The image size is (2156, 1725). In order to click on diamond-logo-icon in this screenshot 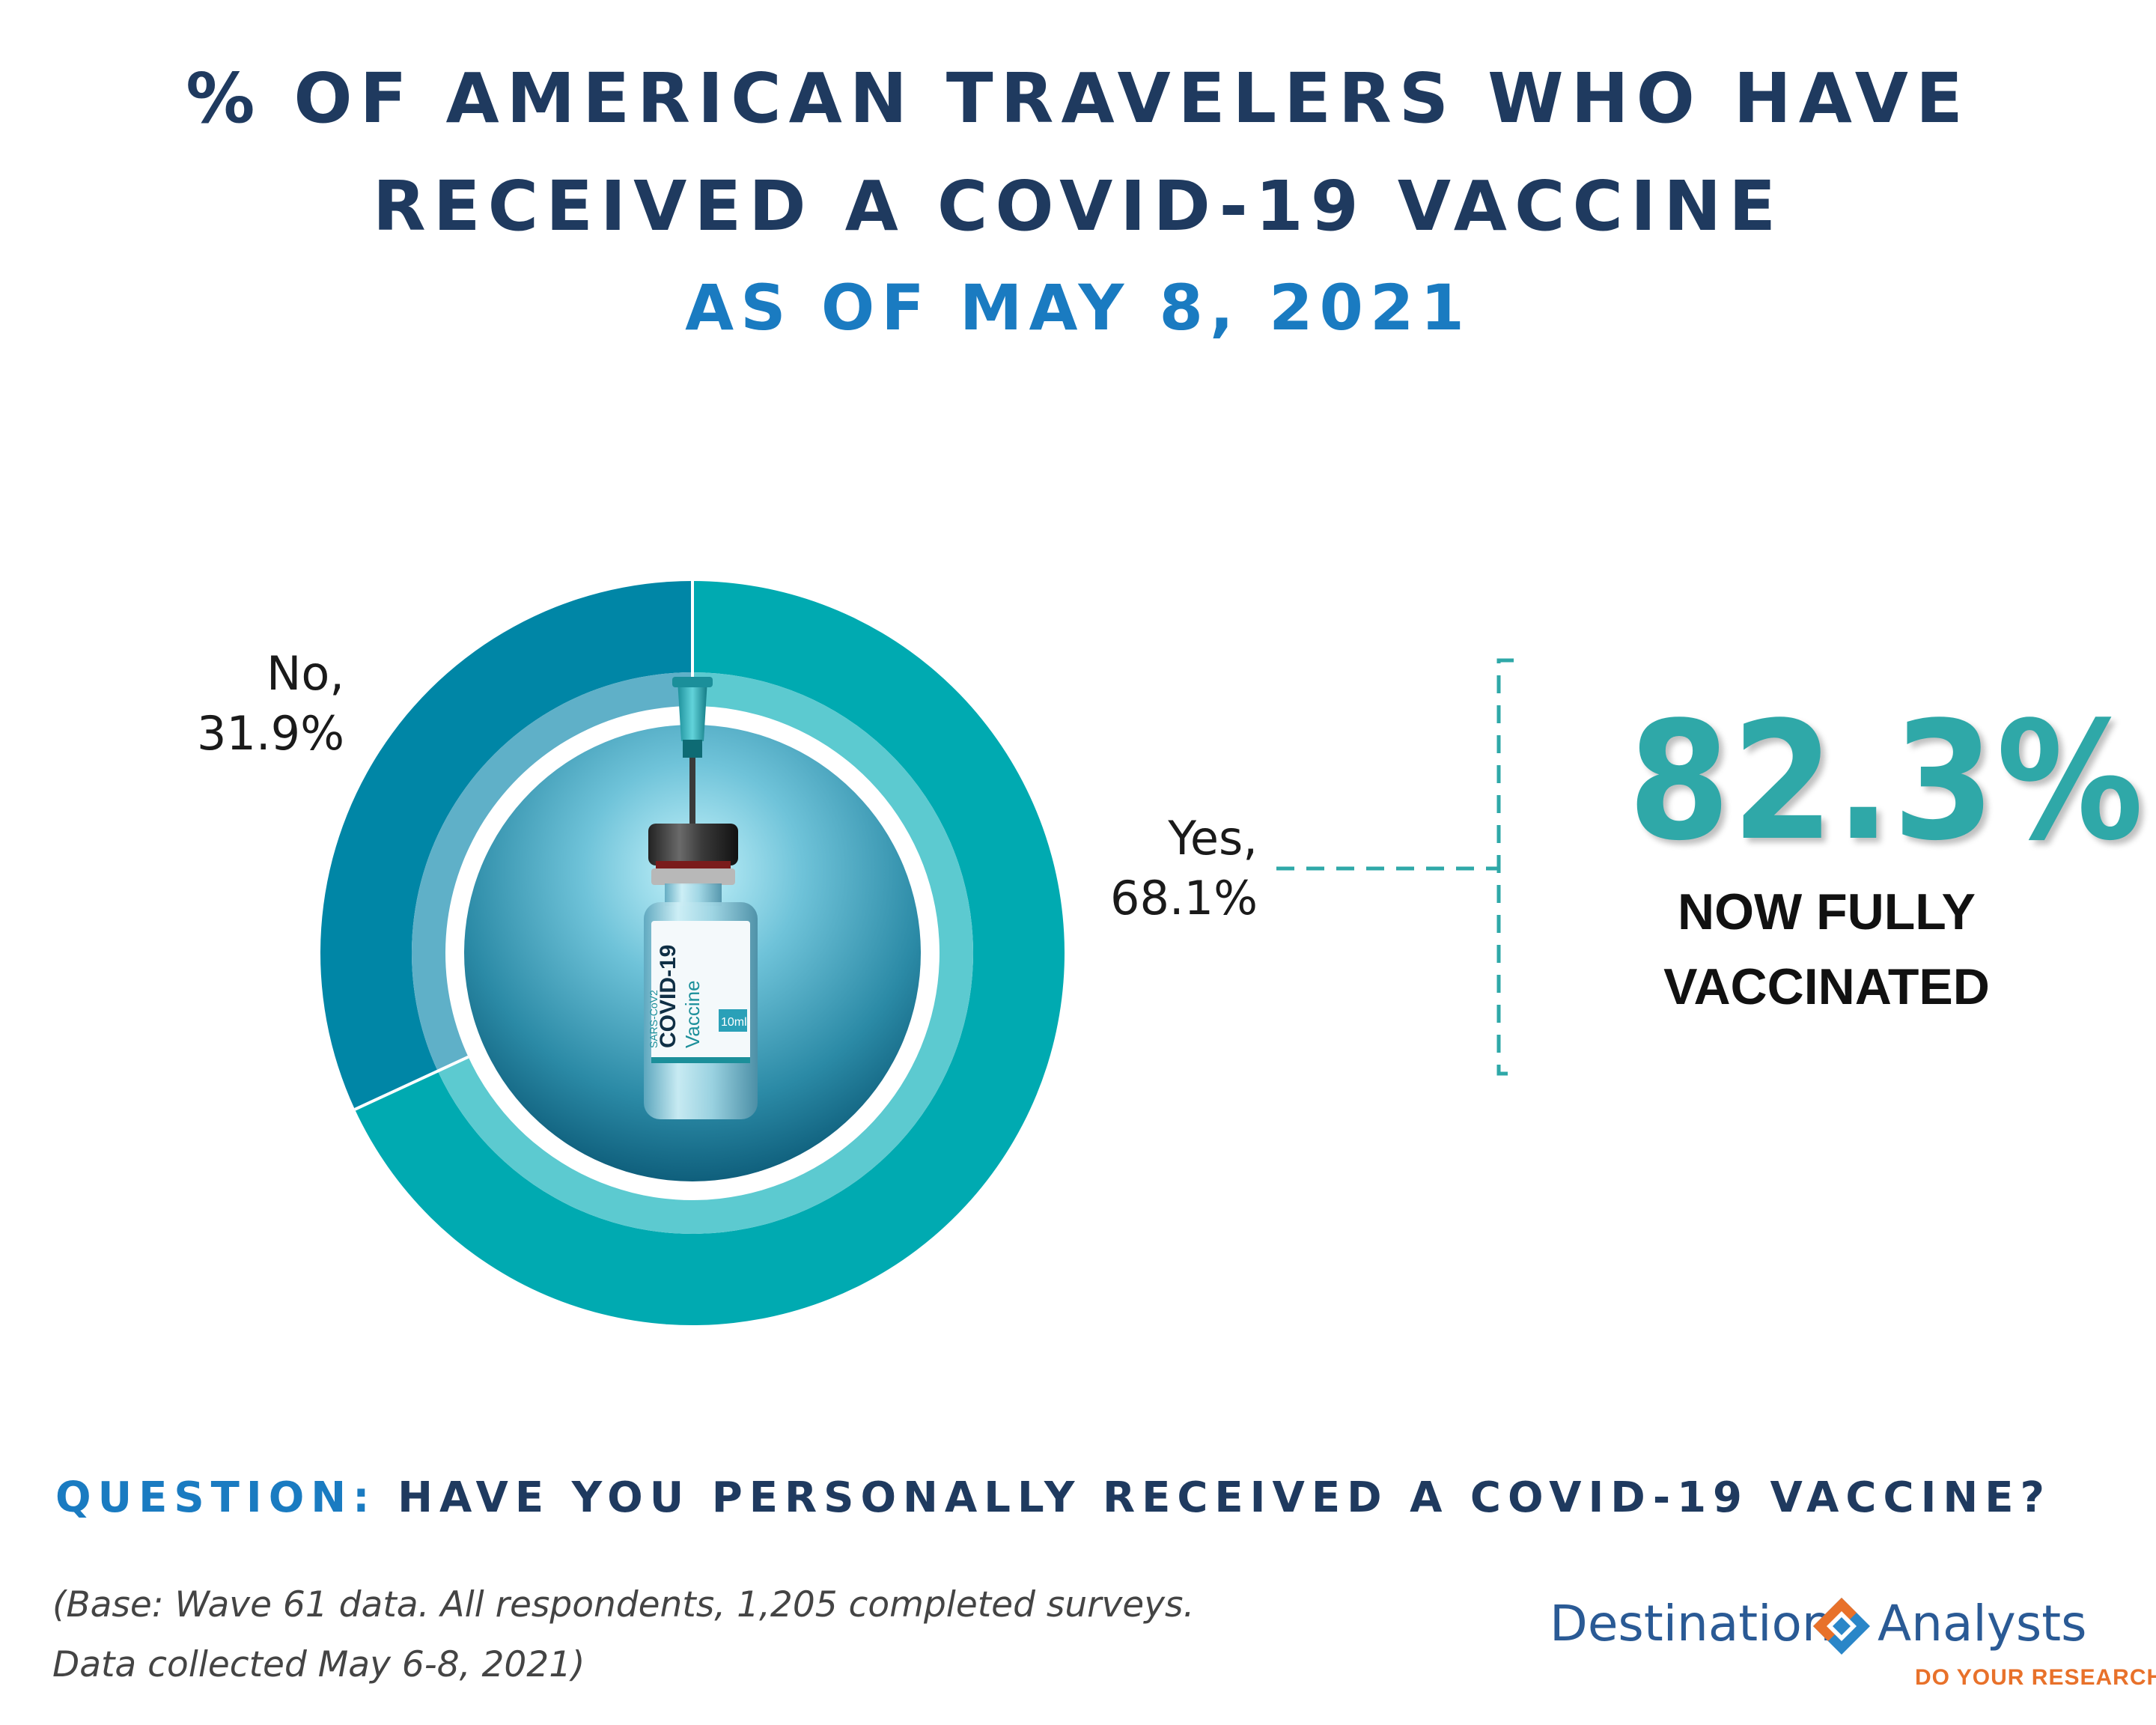, I will do `click(1841, 1627)`.